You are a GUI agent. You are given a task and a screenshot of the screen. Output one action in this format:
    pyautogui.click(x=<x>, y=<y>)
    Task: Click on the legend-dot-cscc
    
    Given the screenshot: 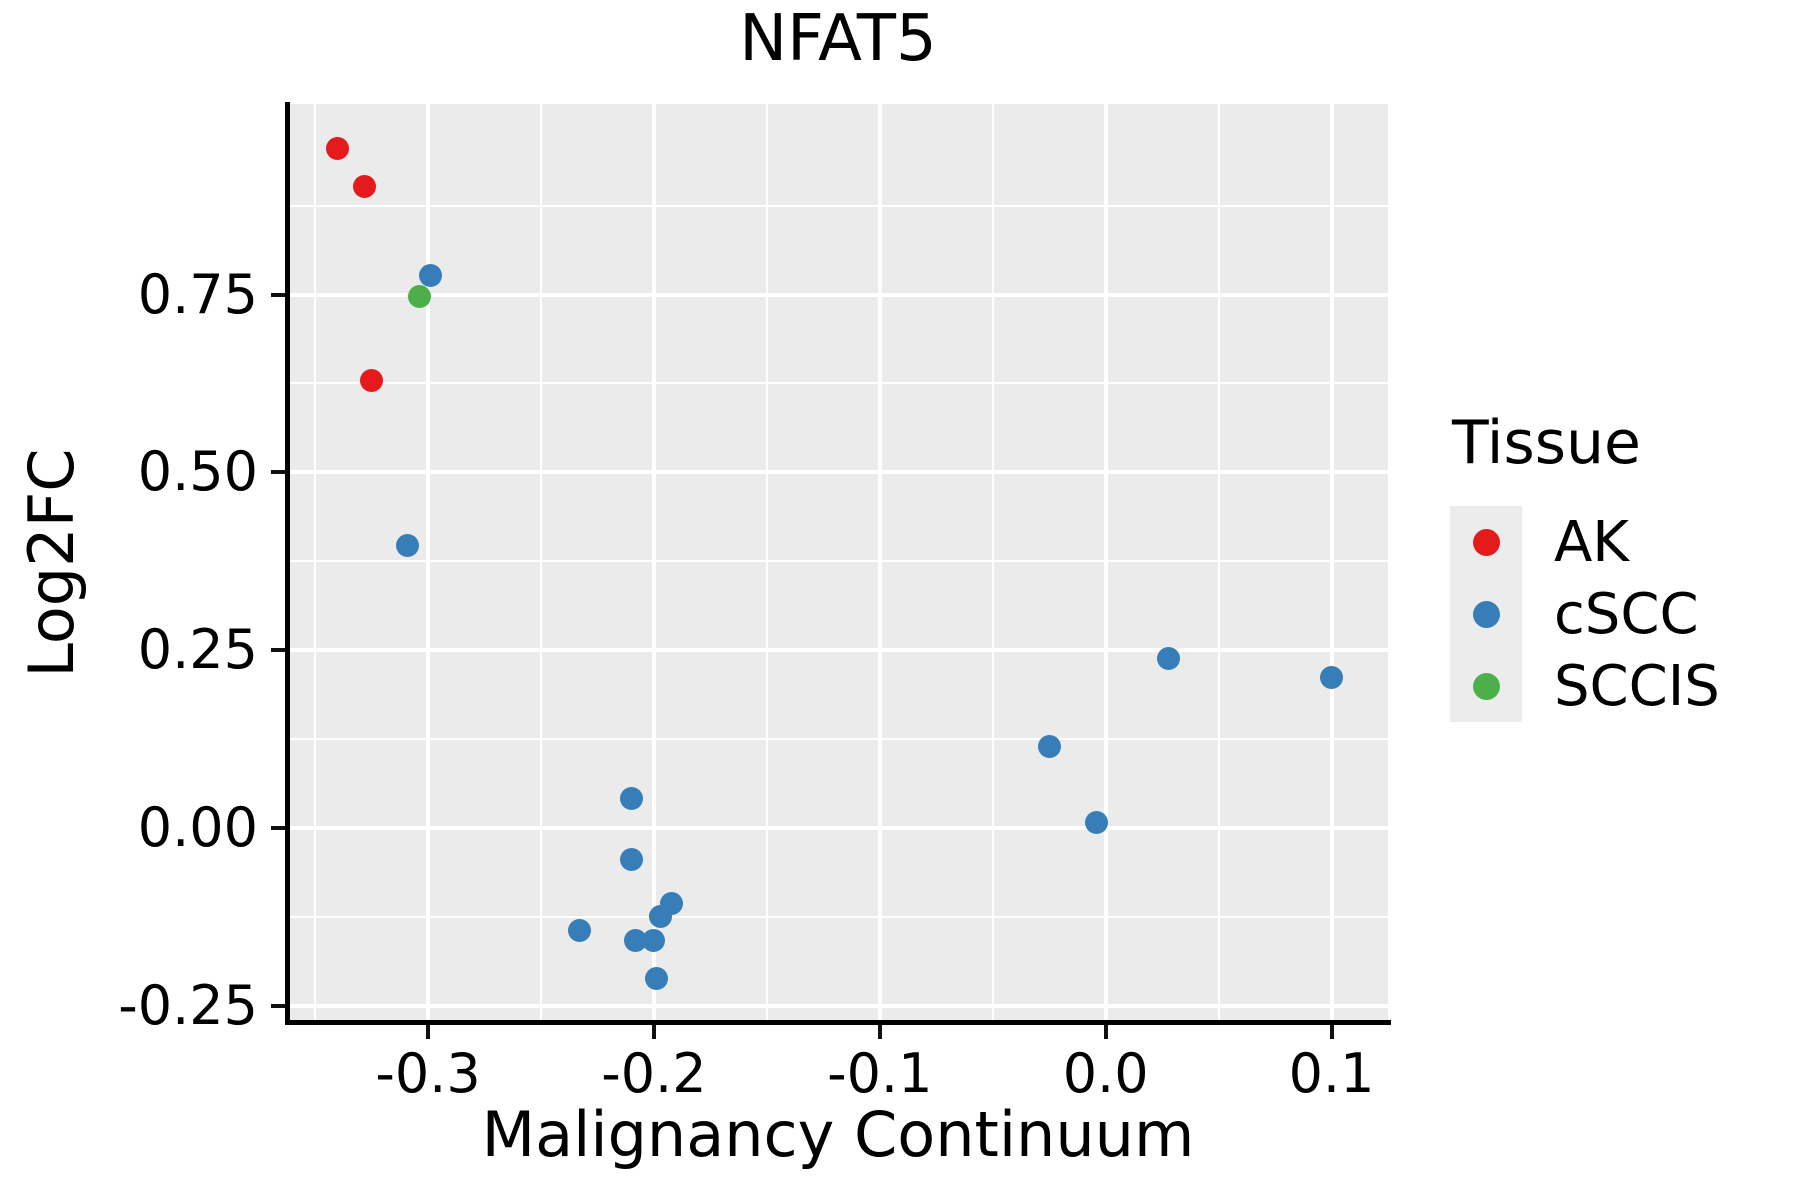 What is the action you would take?
    pyautogui.click(x=1486, y=614)
    